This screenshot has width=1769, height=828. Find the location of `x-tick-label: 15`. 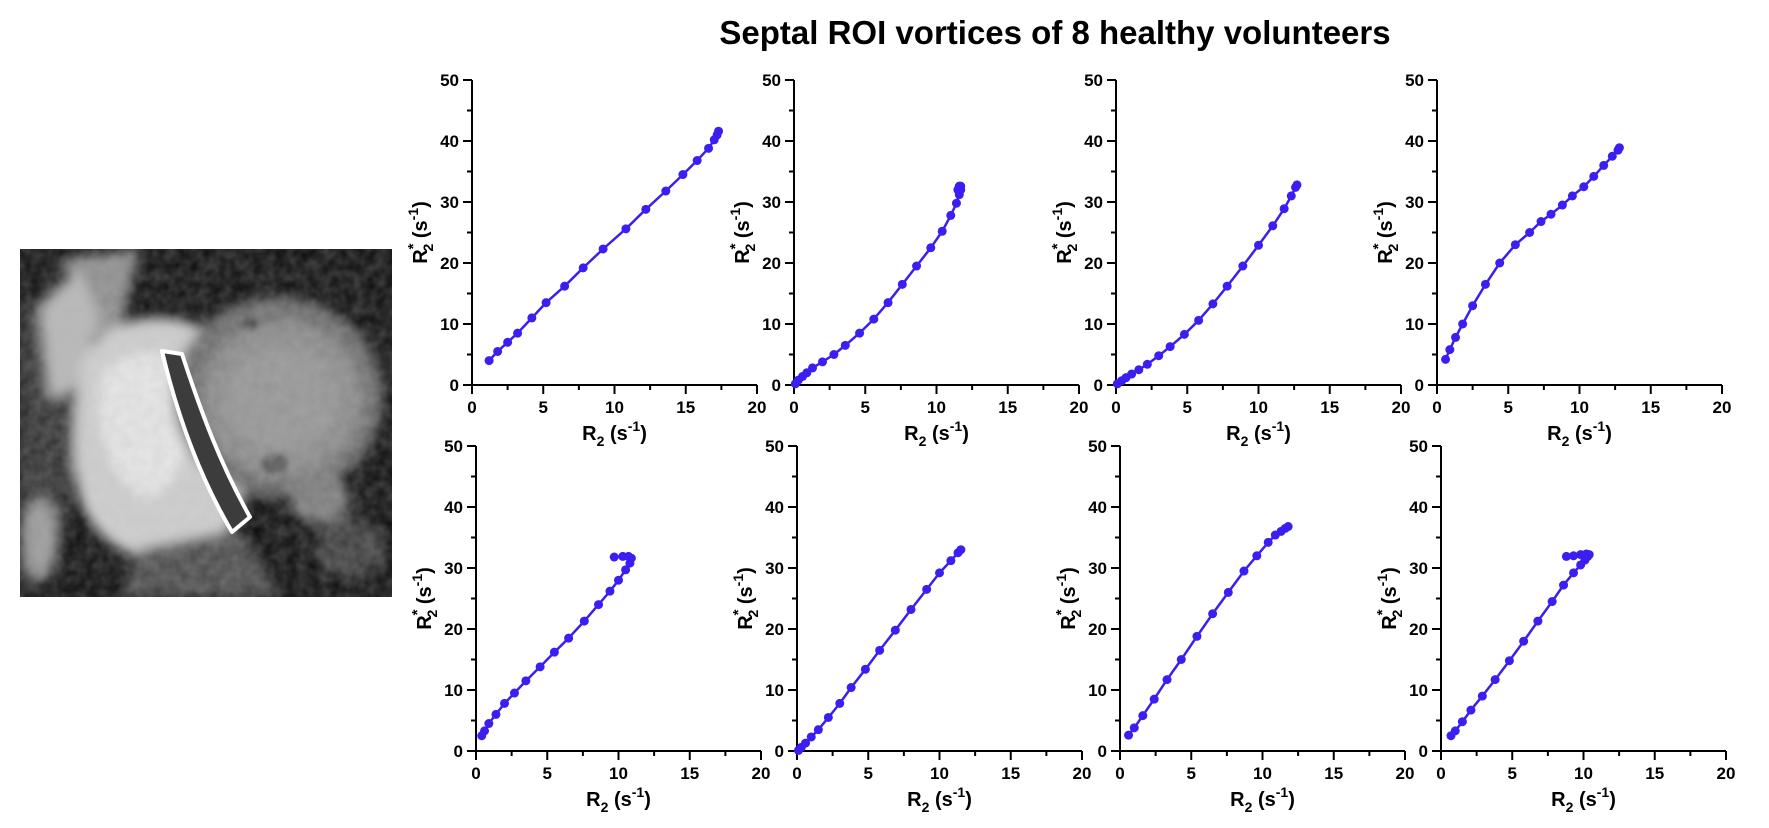

x-tick-label: 15 is located at coordinates (685, 407).